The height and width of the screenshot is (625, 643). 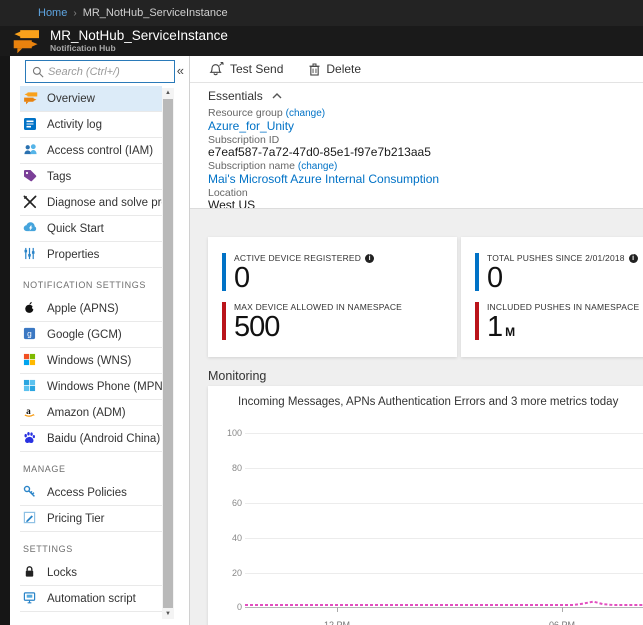 I want to click on bell-icon, so click(x=216, y=69).